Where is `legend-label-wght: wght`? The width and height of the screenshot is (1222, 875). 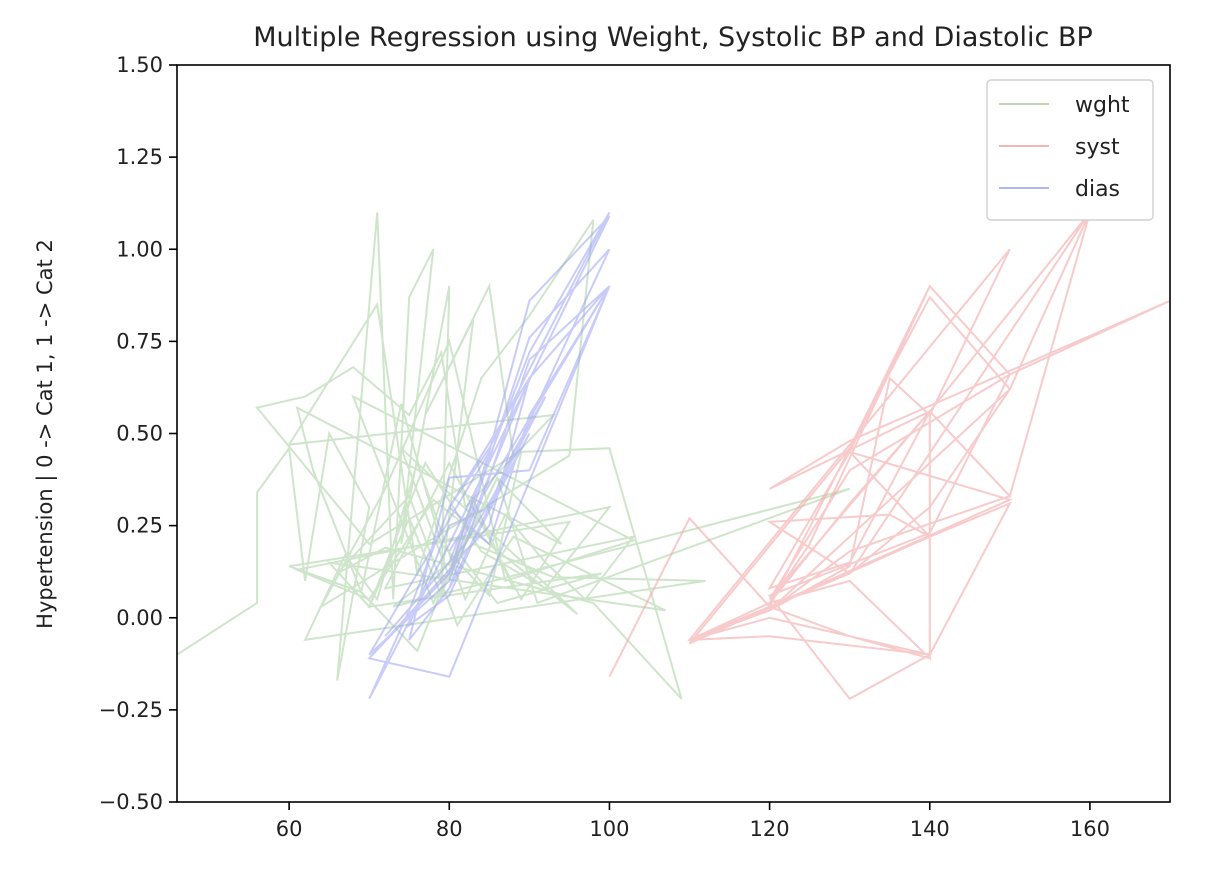 legend-label-wght: wght is located at coordinates (1102, 105).